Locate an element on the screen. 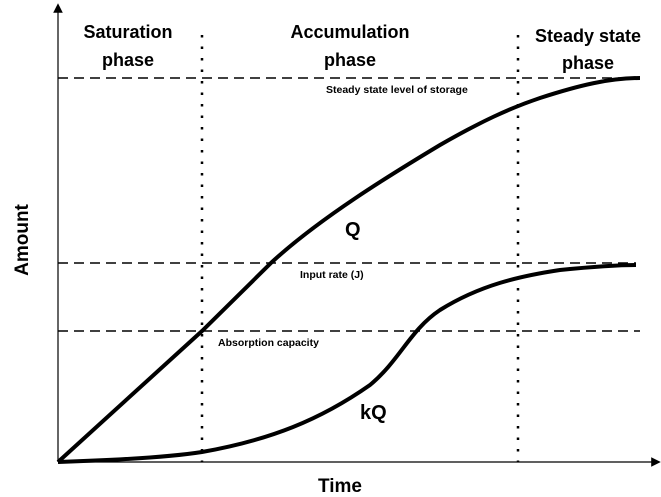  y-axis-title: Amount is located at coordinates (22, 239).